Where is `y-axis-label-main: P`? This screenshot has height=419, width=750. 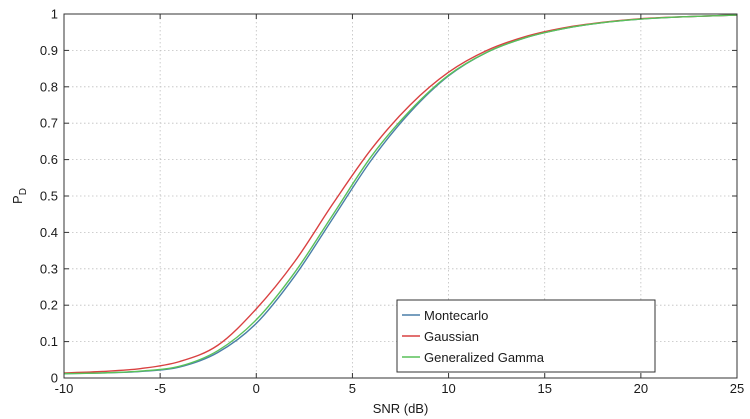
y-axis-label-main: P is located at coordinates (17, 199).